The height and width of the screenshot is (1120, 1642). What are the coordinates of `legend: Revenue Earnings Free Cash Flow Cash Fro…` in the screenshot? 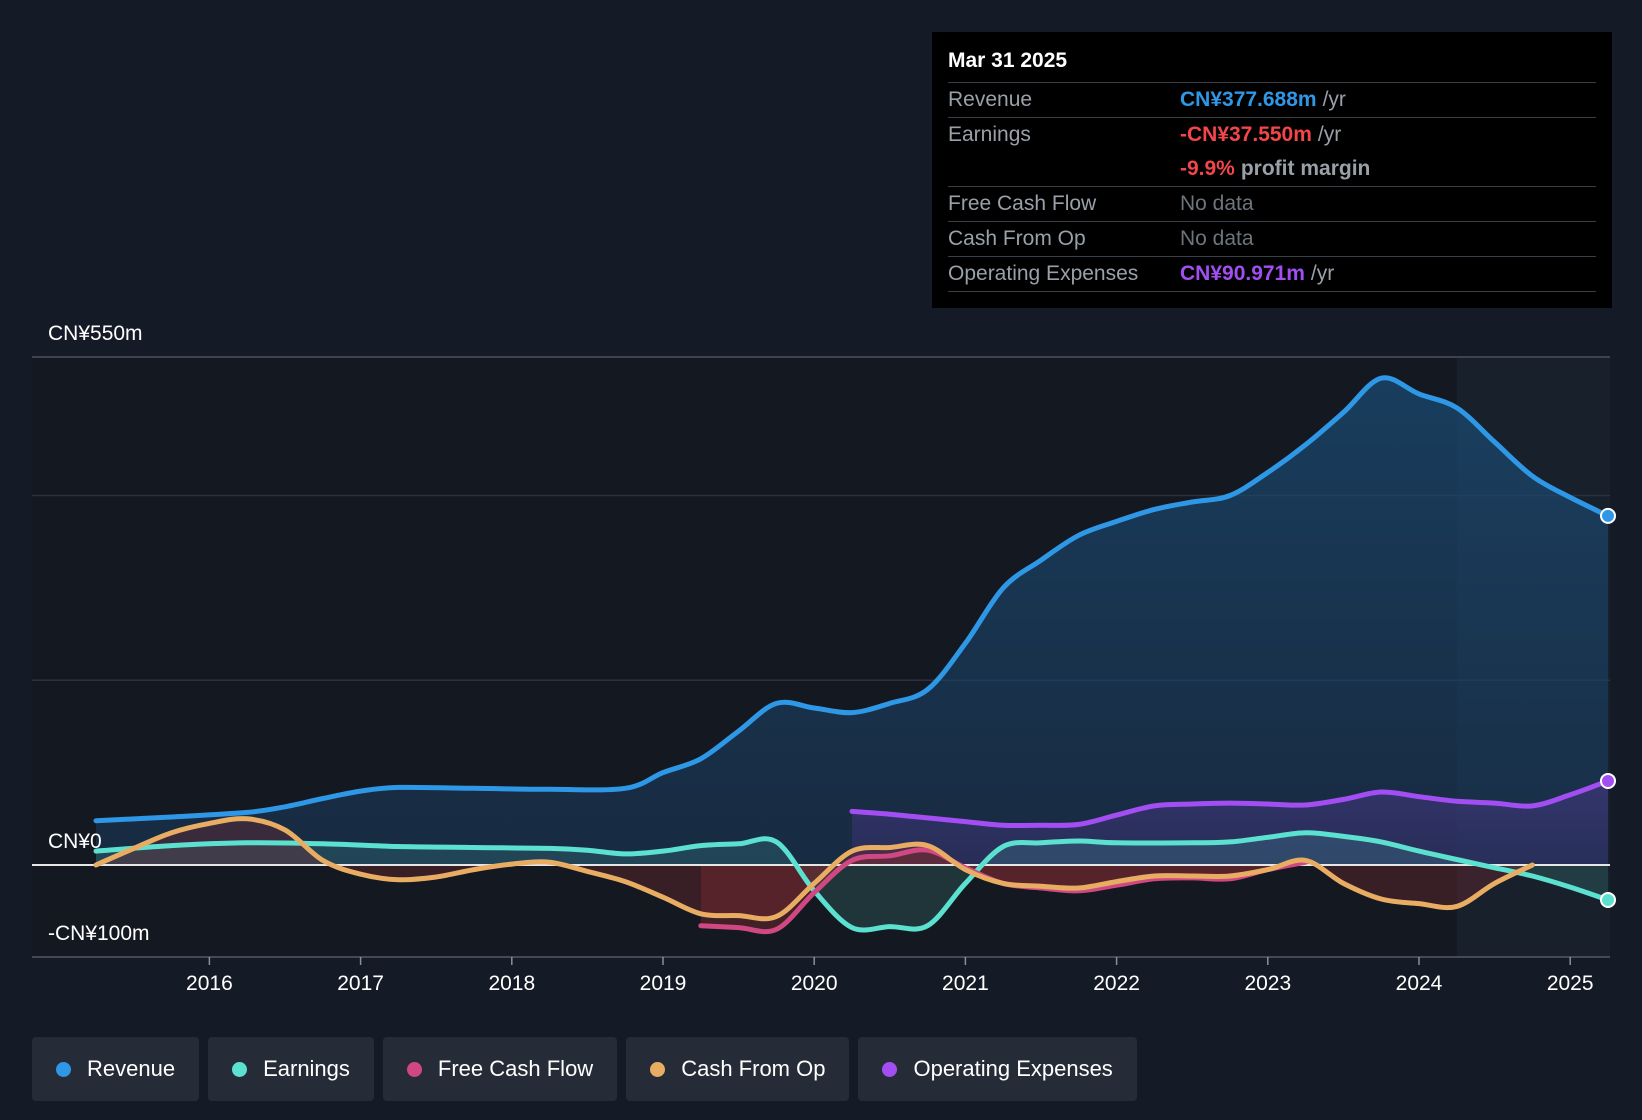 It's located at (584, 1069).